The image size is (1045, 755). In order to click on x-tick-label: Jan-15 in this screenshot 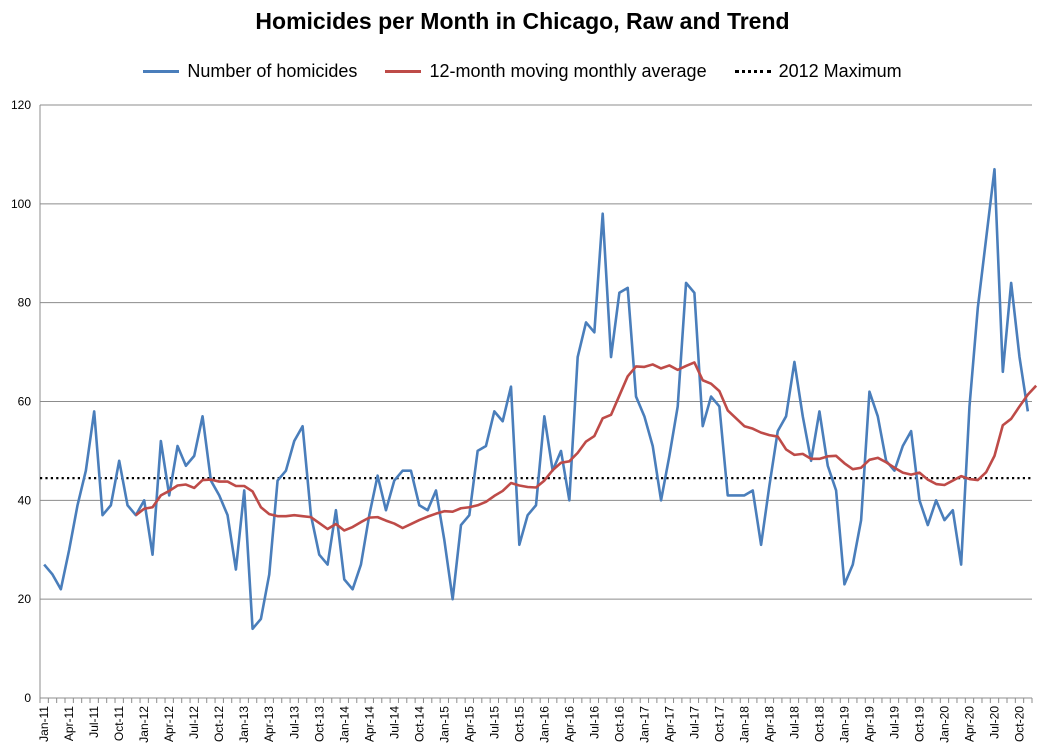, I will do `click(444, 724)`.